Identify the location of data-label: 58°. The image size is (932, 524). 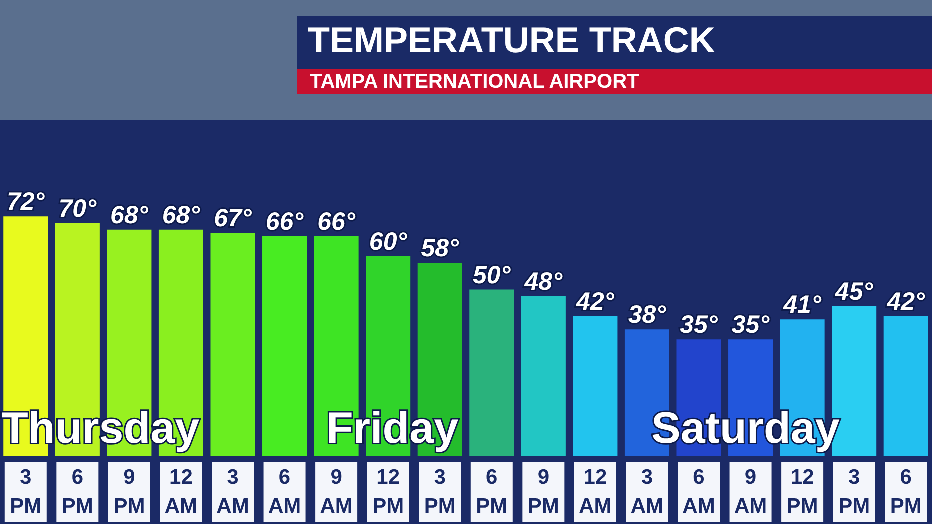
(440, 248).